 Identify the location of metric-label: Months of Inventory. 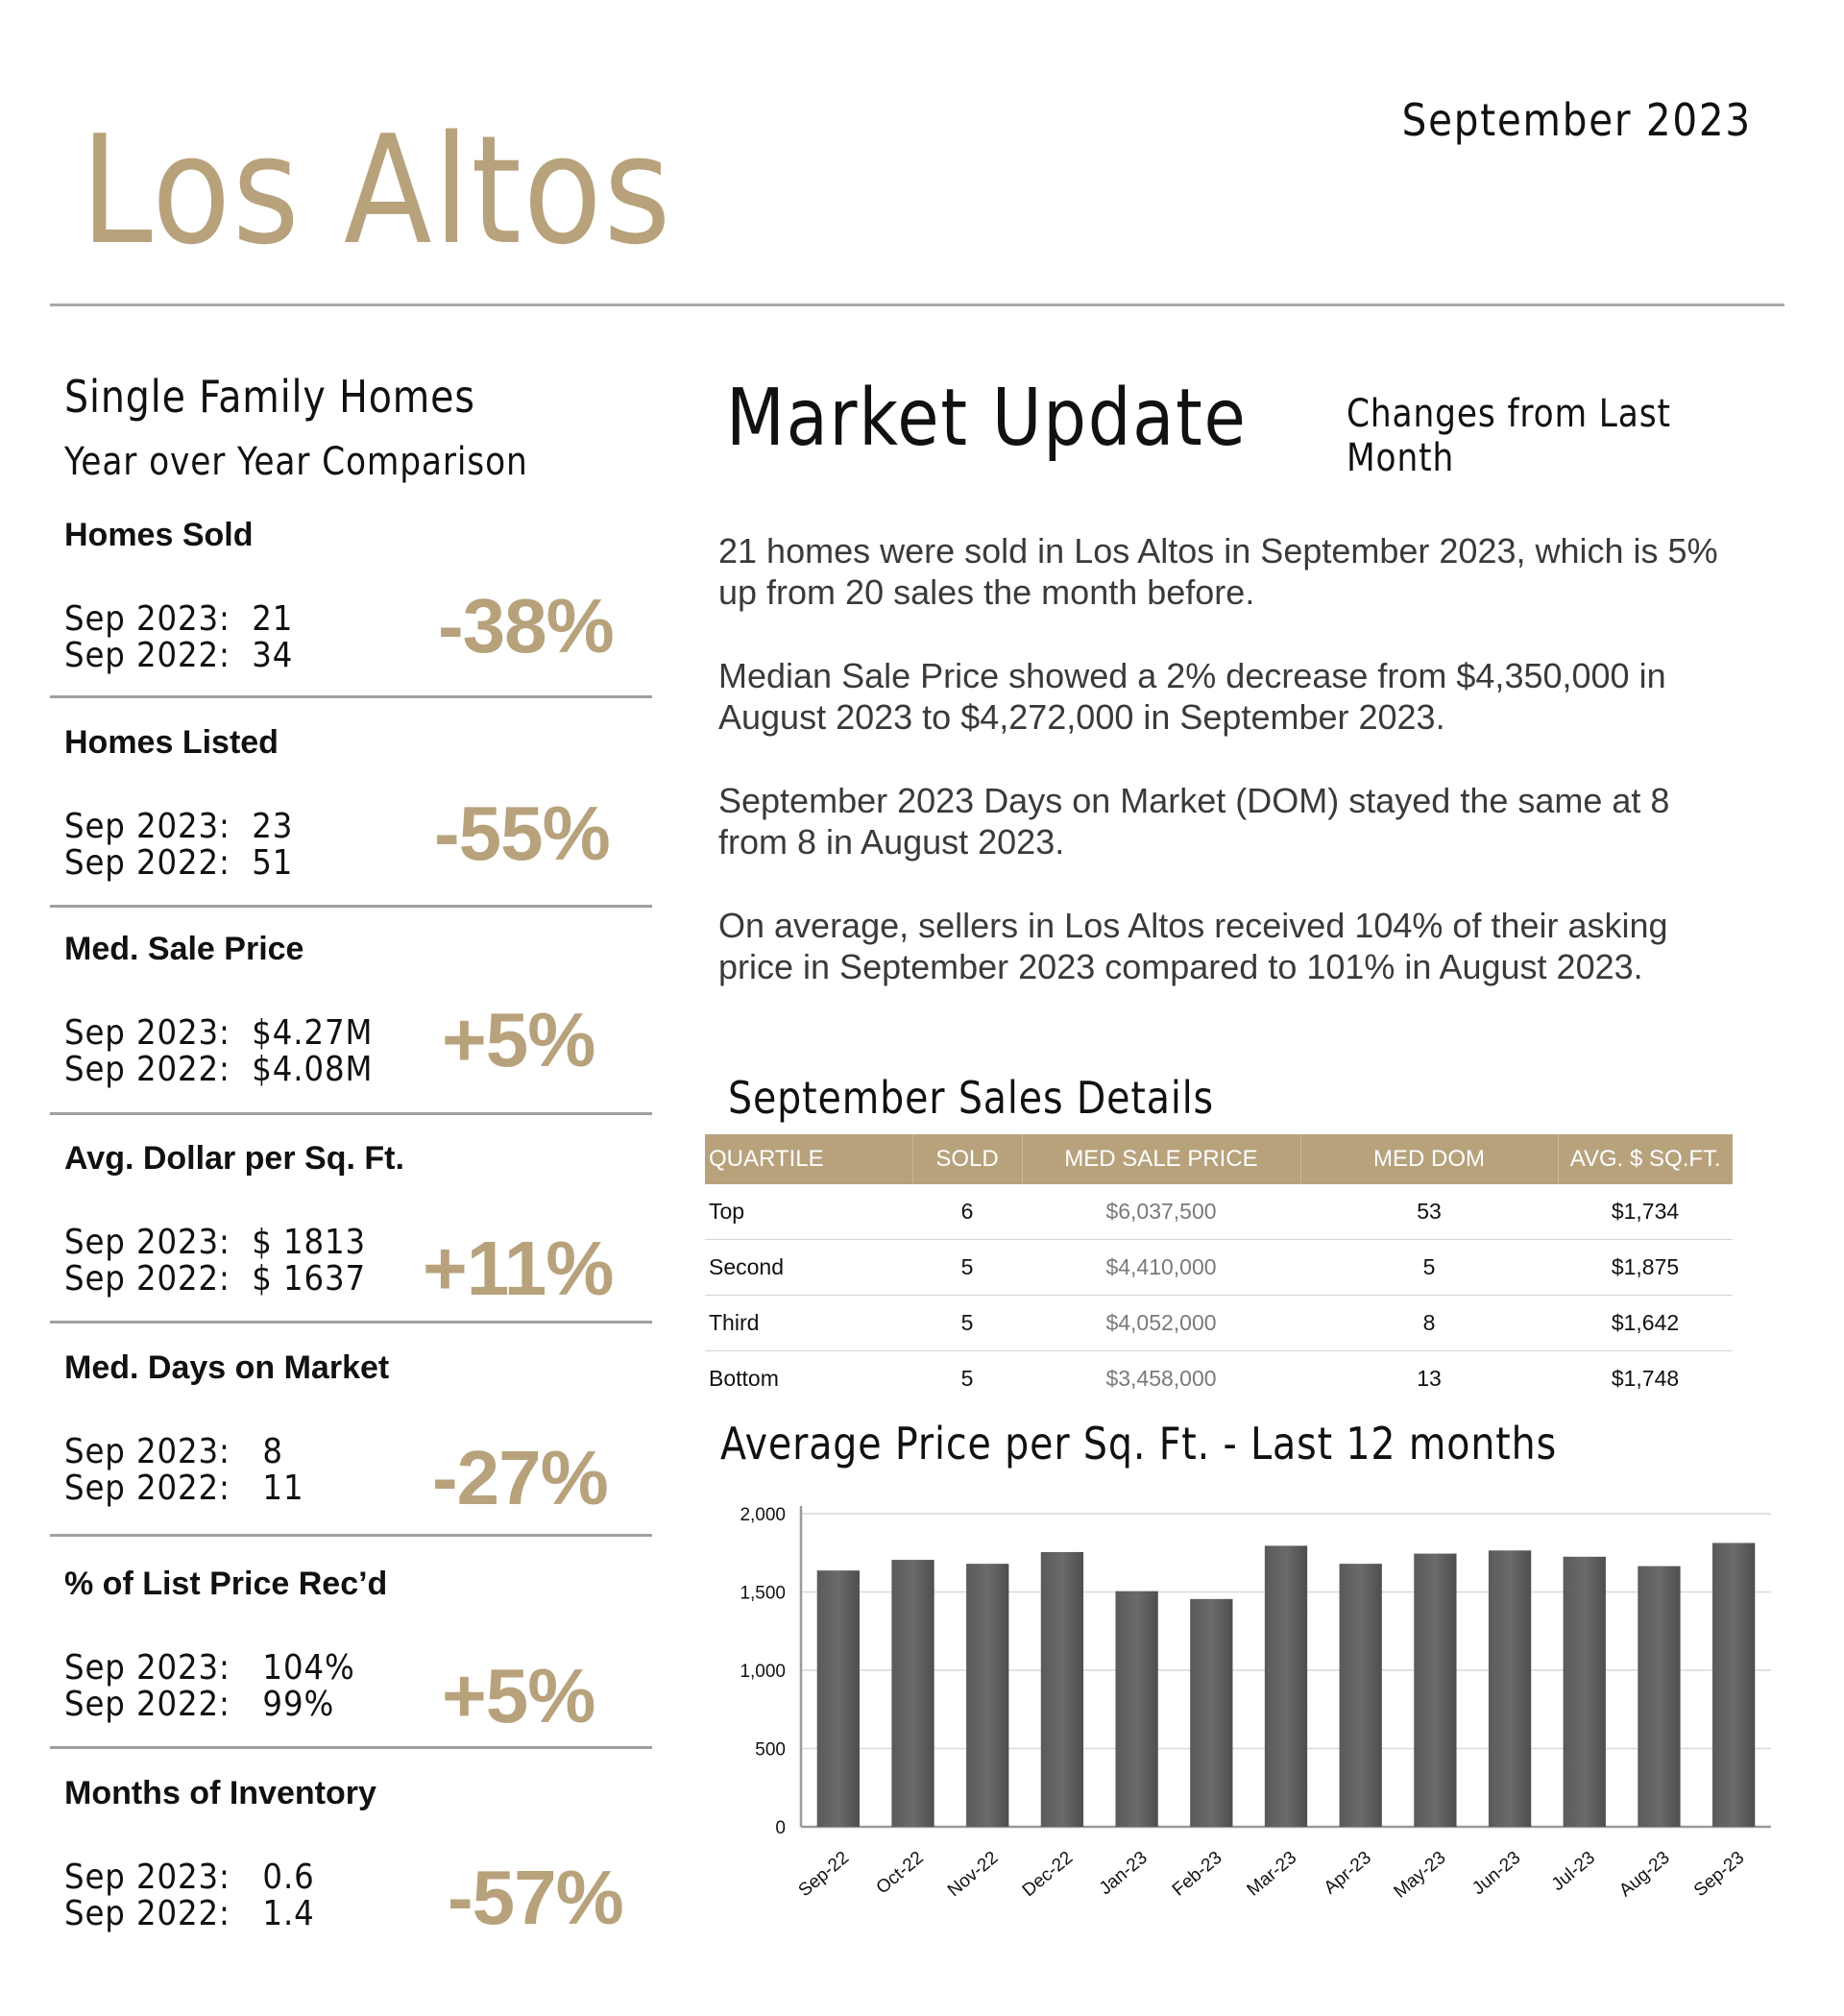
(220, 1793).